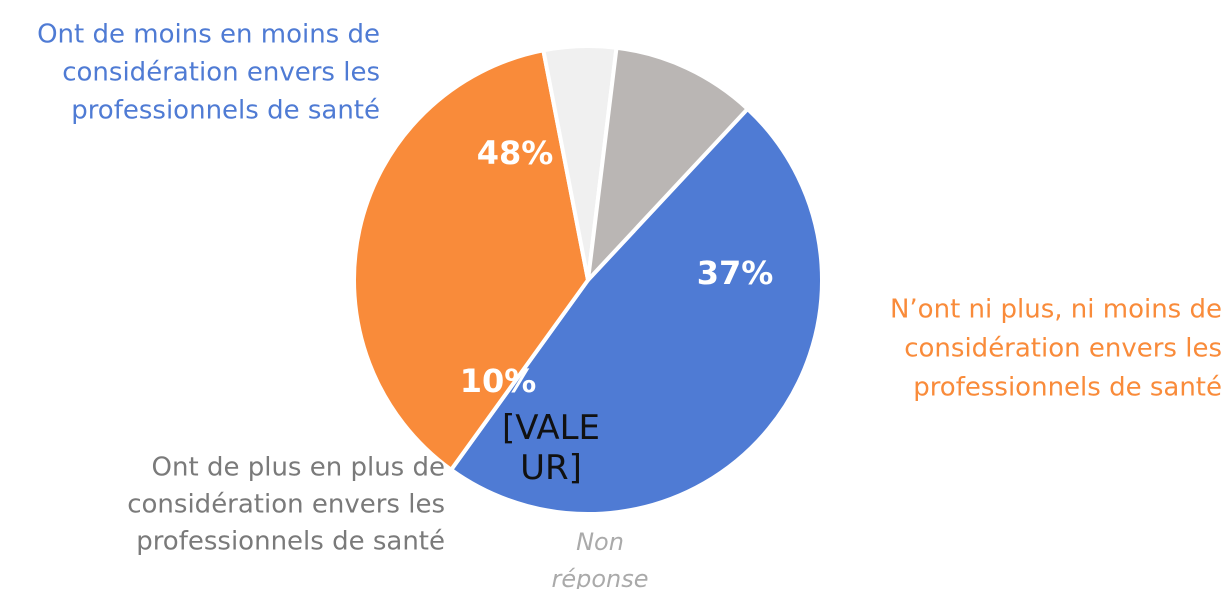 The image size is (1230, 589). What do you see at coordinates (515, 153) in the screenshot?
I see `data-label: 48%` at bounding box center [515, 153].